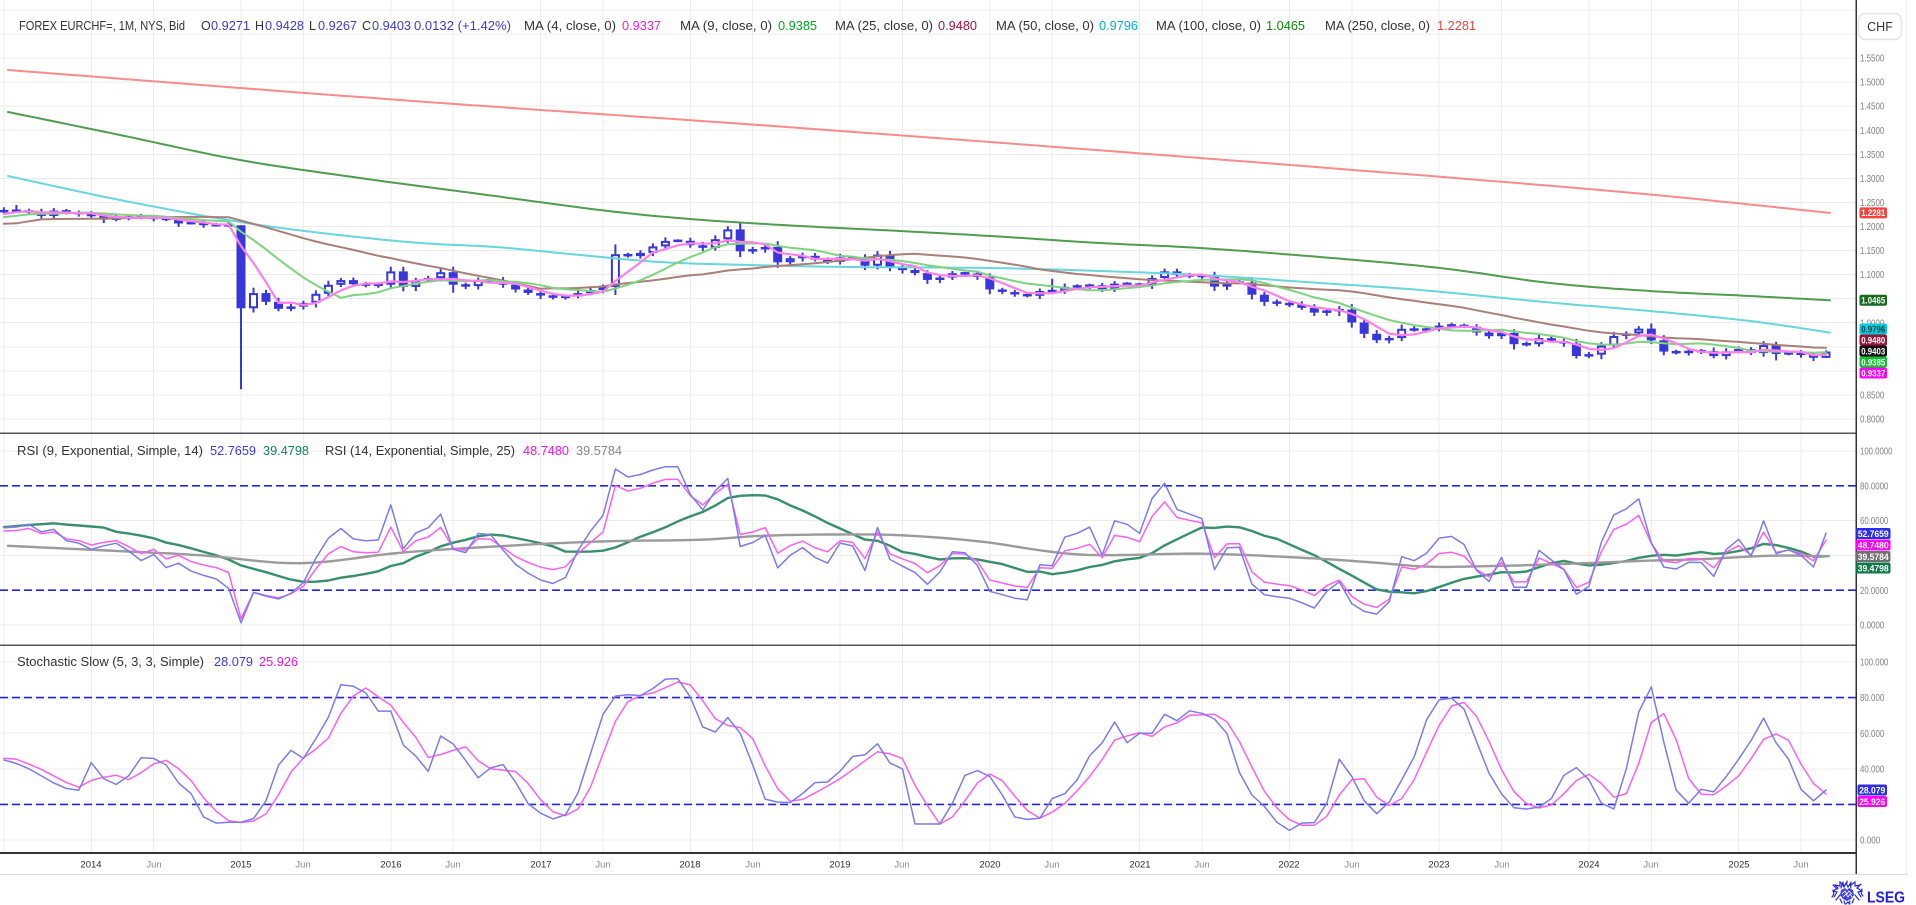 This screenshot has height=905, width=1916. Describe the element at coordinates (1588, 865) in the screenshot. I see `svg-text: 2024` at that location.